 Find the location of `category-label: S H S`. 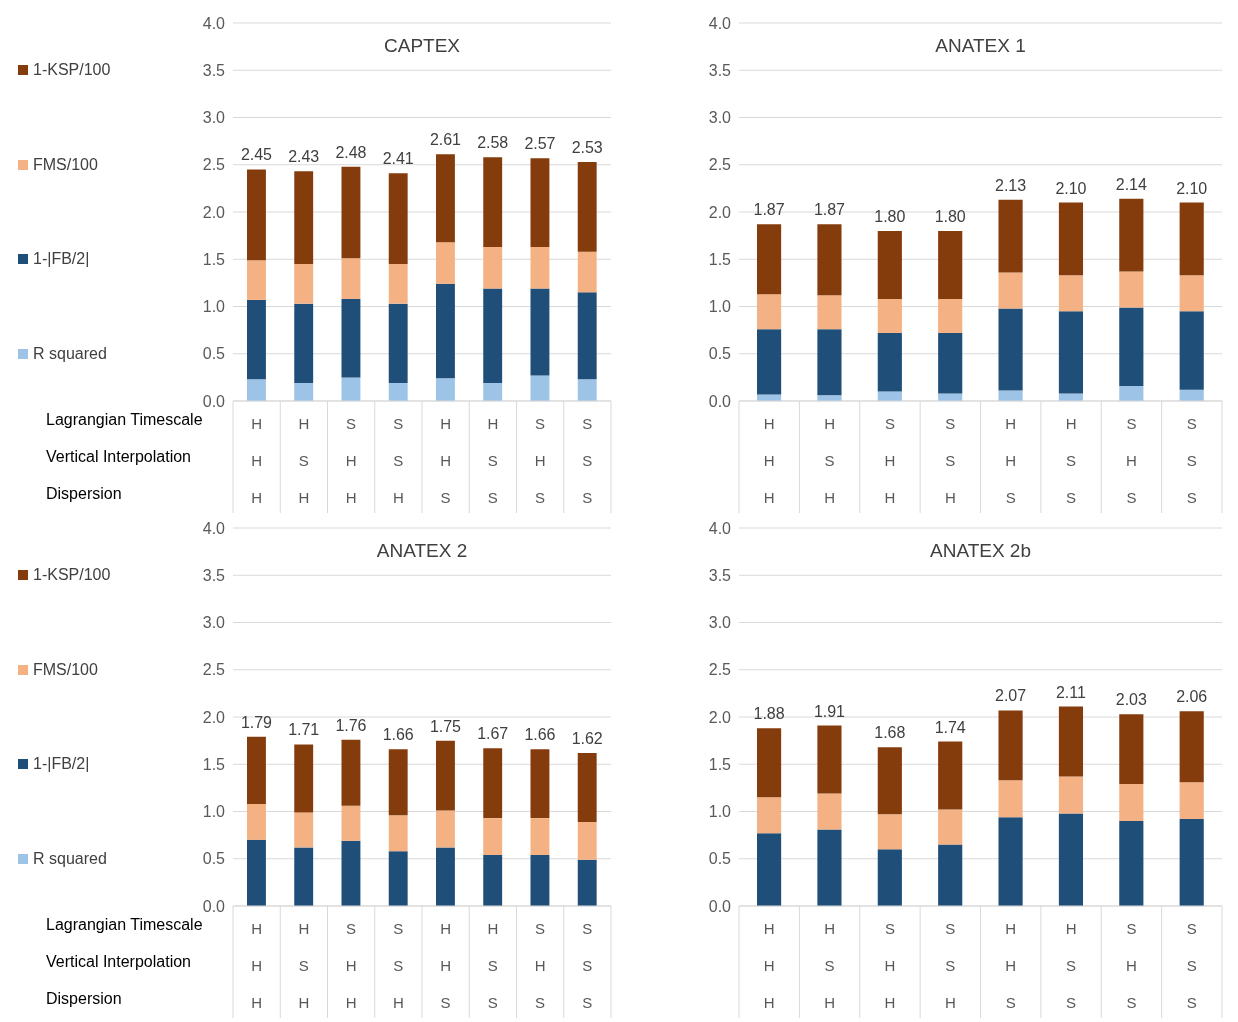

category-label: S H S is located at coordinates (1131, 965).